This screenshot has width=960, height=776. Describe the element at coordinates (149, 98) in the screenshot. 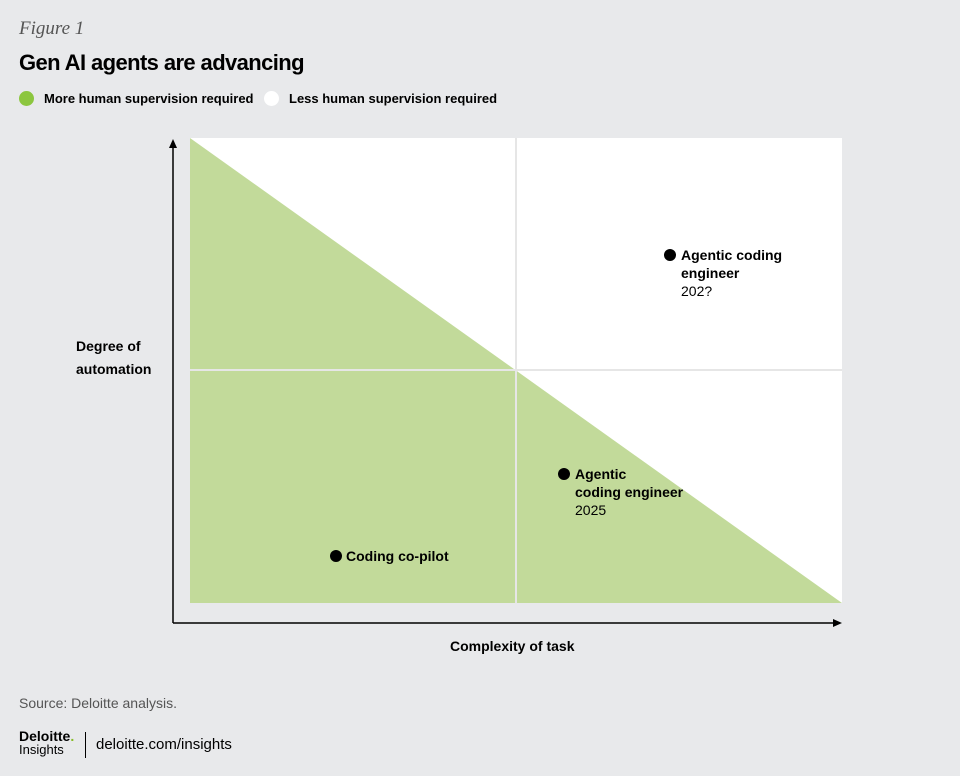

I see `legend-label: More human supervision required` at that location.